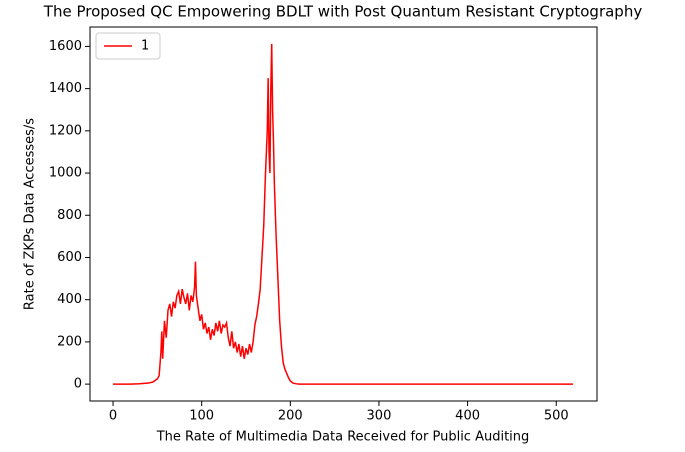  Describe the element at coordinates (145, 46) in the screenshot. I see `legend-label: 1` at that location.